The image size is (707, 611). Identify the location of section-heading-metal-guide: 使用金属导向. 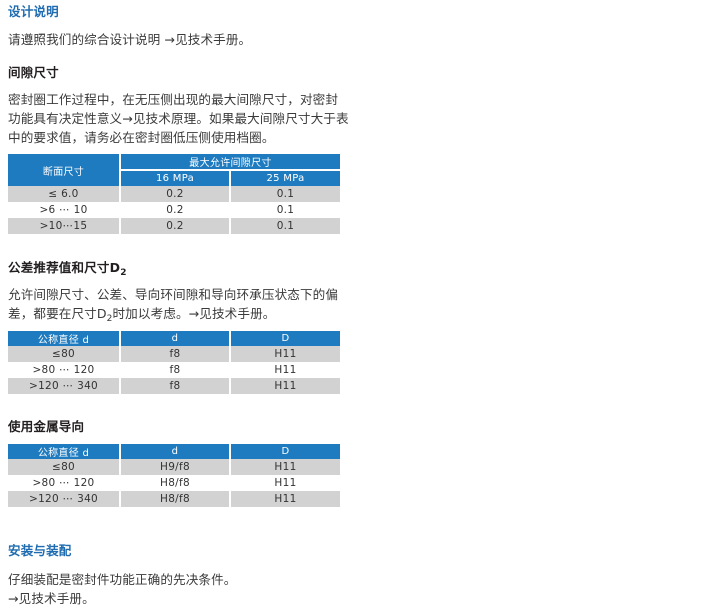
(46, 427).